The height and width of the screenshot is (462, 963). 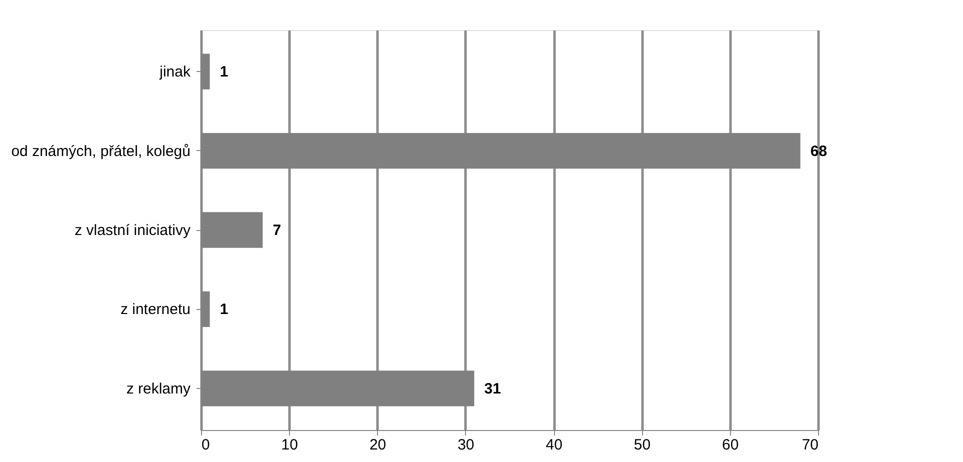 What do you see at coordinates (174, 72) in the screenshot?
I see `y-tick-label: jinak` at bounding box center [174, 72].